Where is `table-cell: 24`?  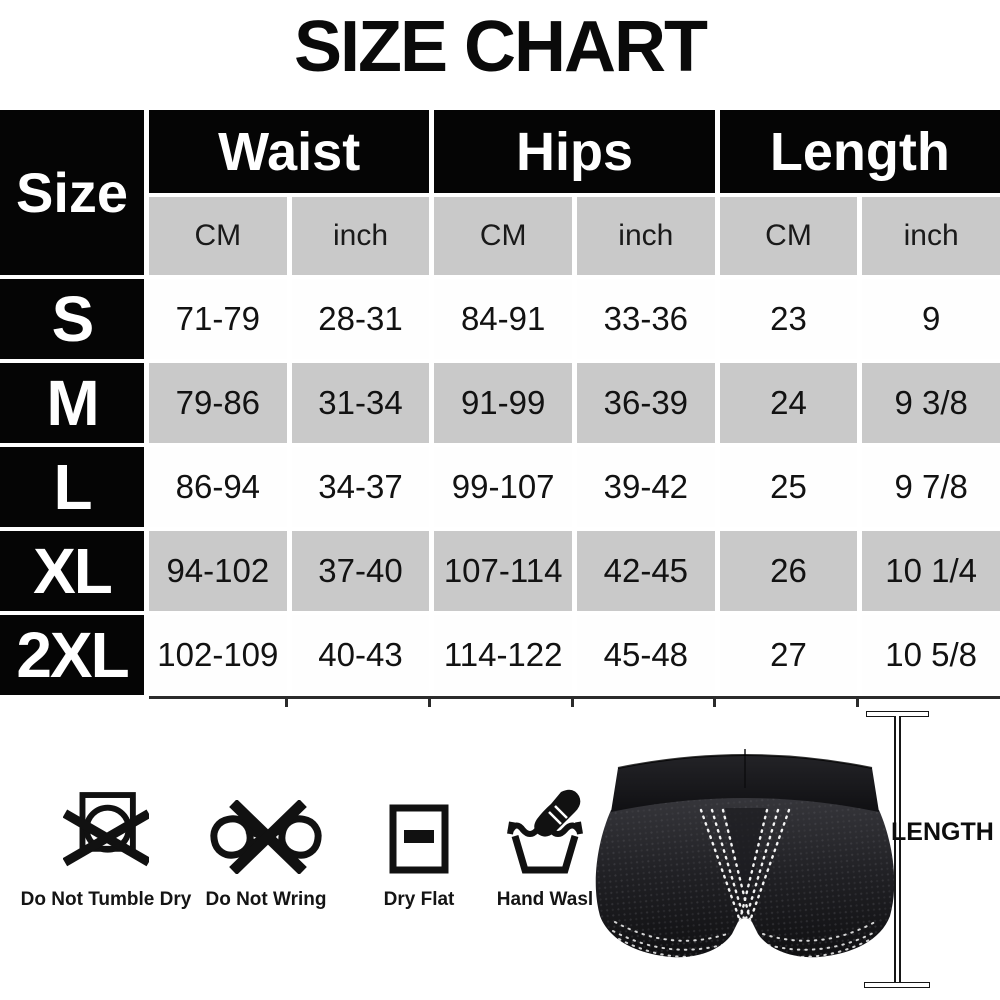
table-cell: 24 is located at coordinates (788, 403).